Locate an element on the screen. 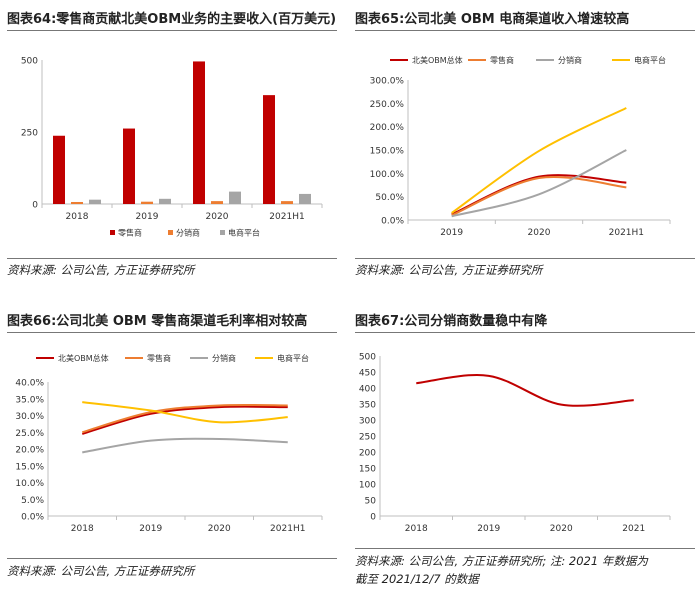 The width and height of the screenshot is (700, 599). chart-title: 图表65:公司北美 OBM 电商渠道收入增速较高 is located at coordinates (492, 19).